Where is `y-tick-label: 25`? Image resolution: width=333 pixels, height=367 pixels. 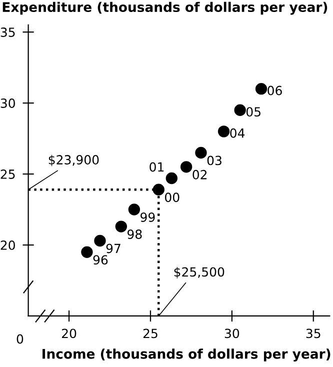 y-tick-label: 25 is located at coordinates (7, 174).